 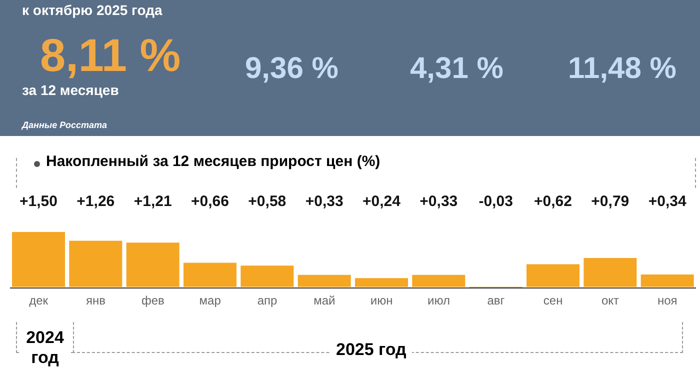 I want to click on data-label: +0,34, so click(x=667, y=201).